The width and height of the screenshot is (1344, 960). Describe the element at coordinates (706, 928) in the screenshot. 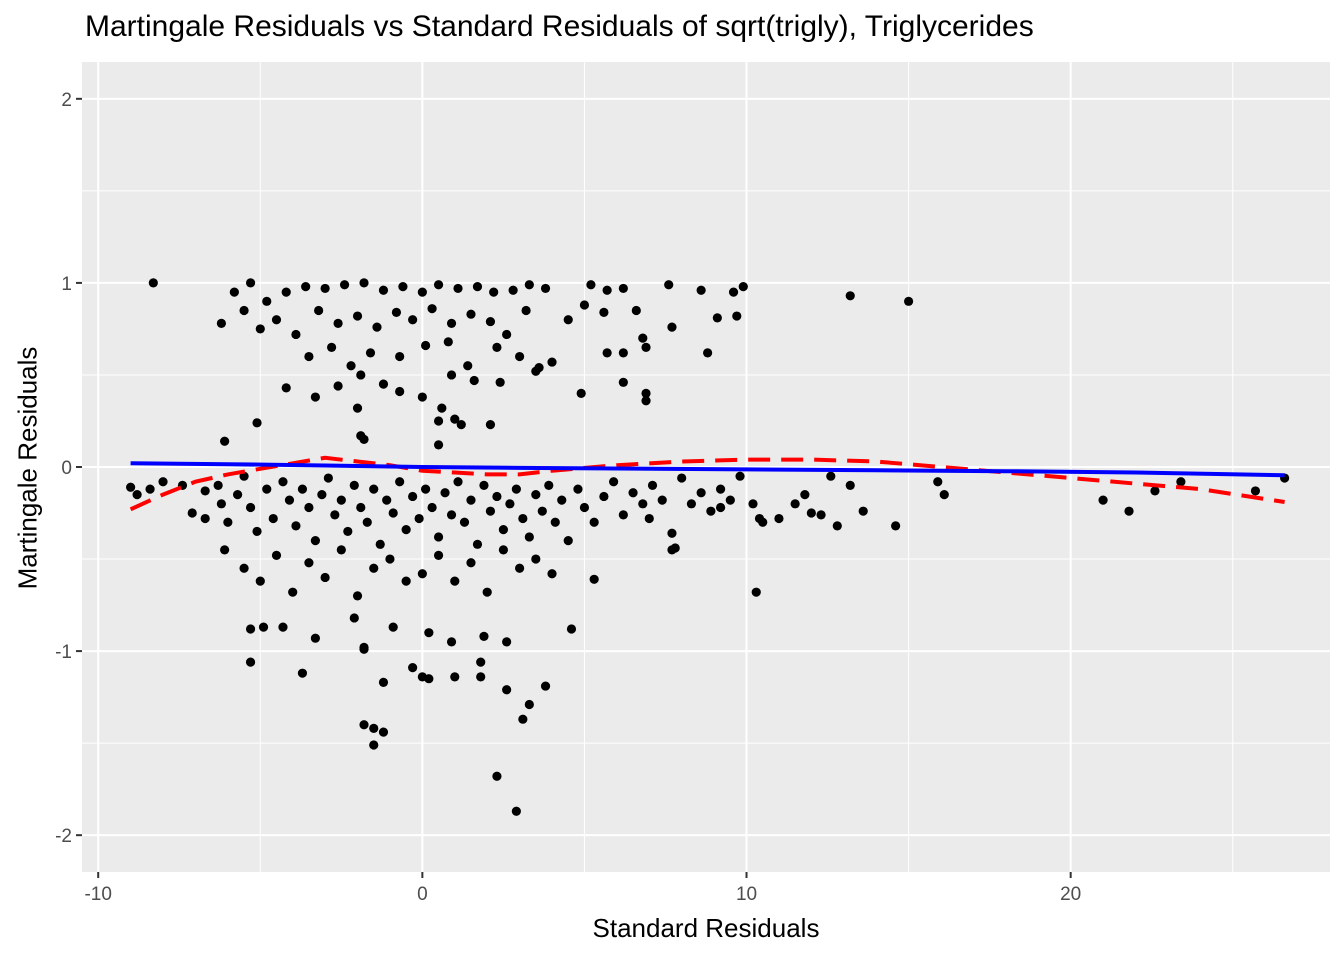

I see `x-axis-title: Standard Residuals` at that location.